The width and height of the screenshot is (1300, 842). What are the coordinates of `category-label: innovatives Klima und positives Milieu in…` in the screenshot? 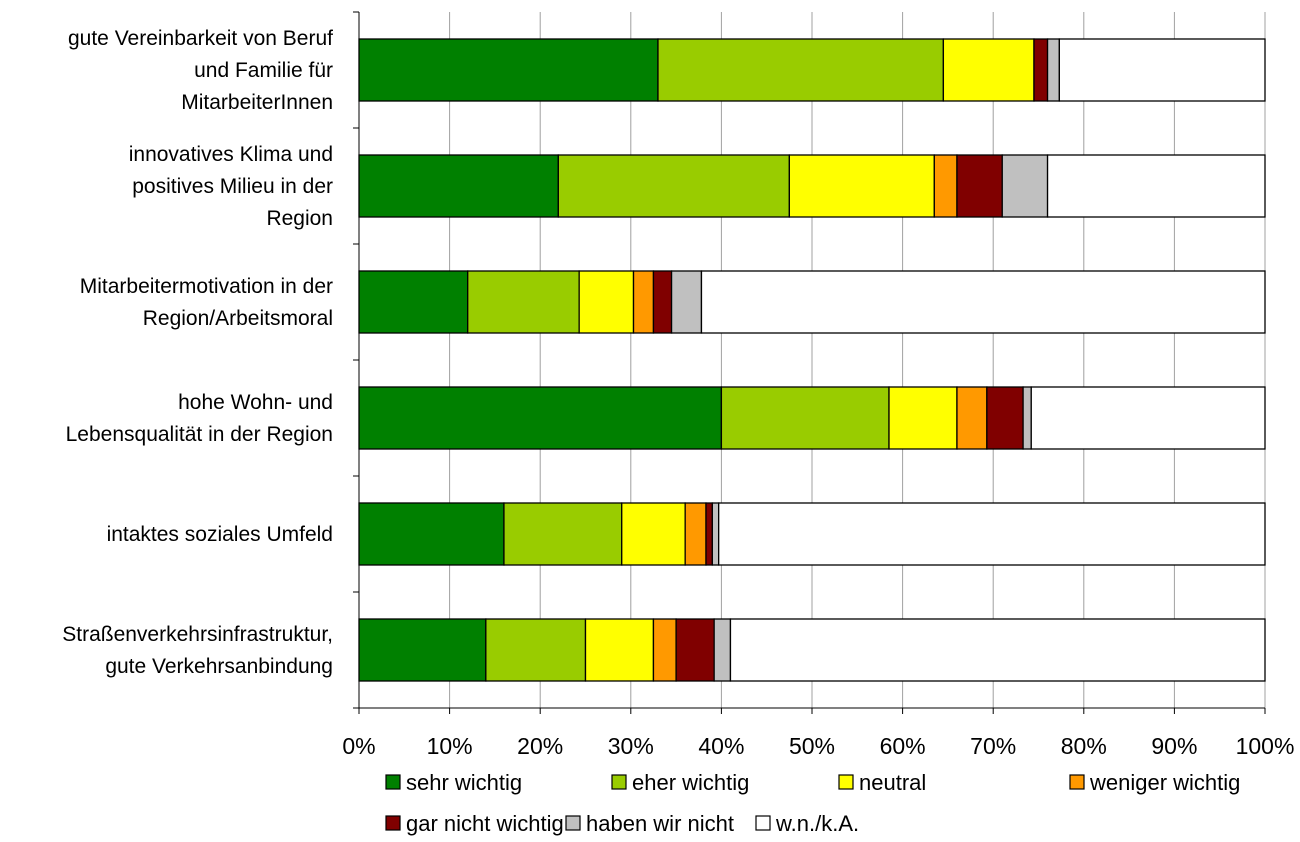 It's located at (231, 186).